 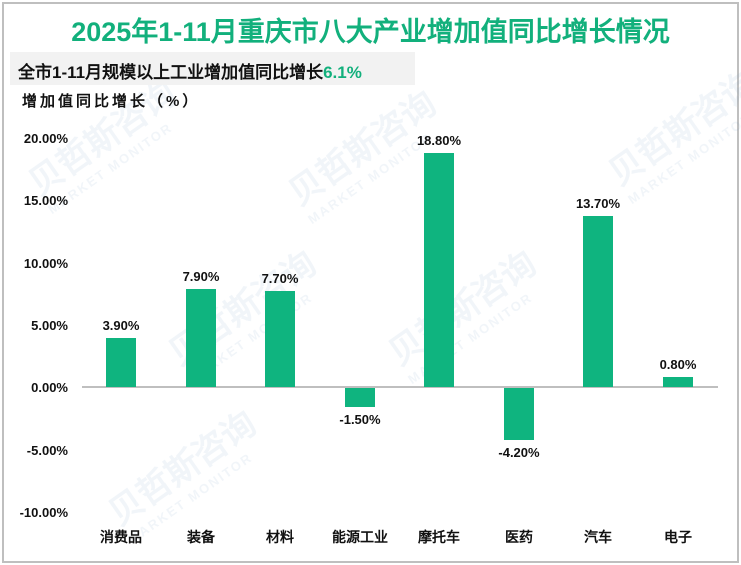 I want to click on x-category-label: 医药, so click(x=519, y=537).